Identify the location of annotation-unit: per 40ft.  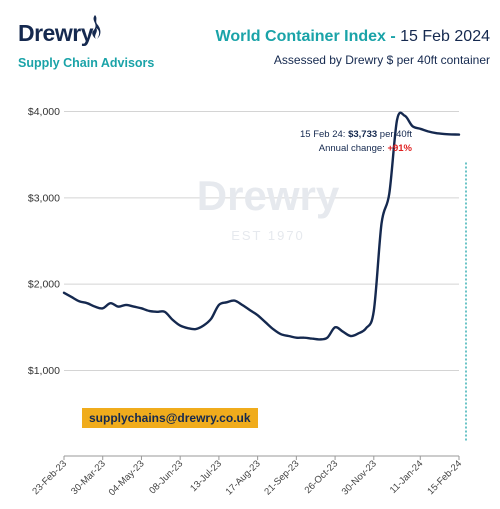
(394, 134).